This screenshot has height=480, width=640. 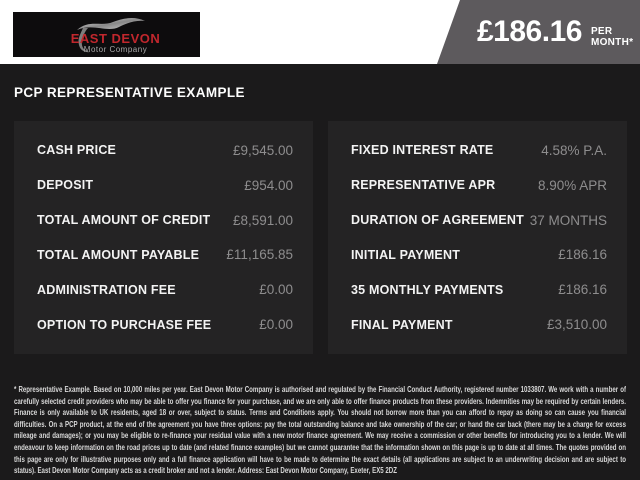 What do you see at coordinates (576, 325) in the screenshot?
I see `row-value: £3,510.00` at bounding box center [576, 325].